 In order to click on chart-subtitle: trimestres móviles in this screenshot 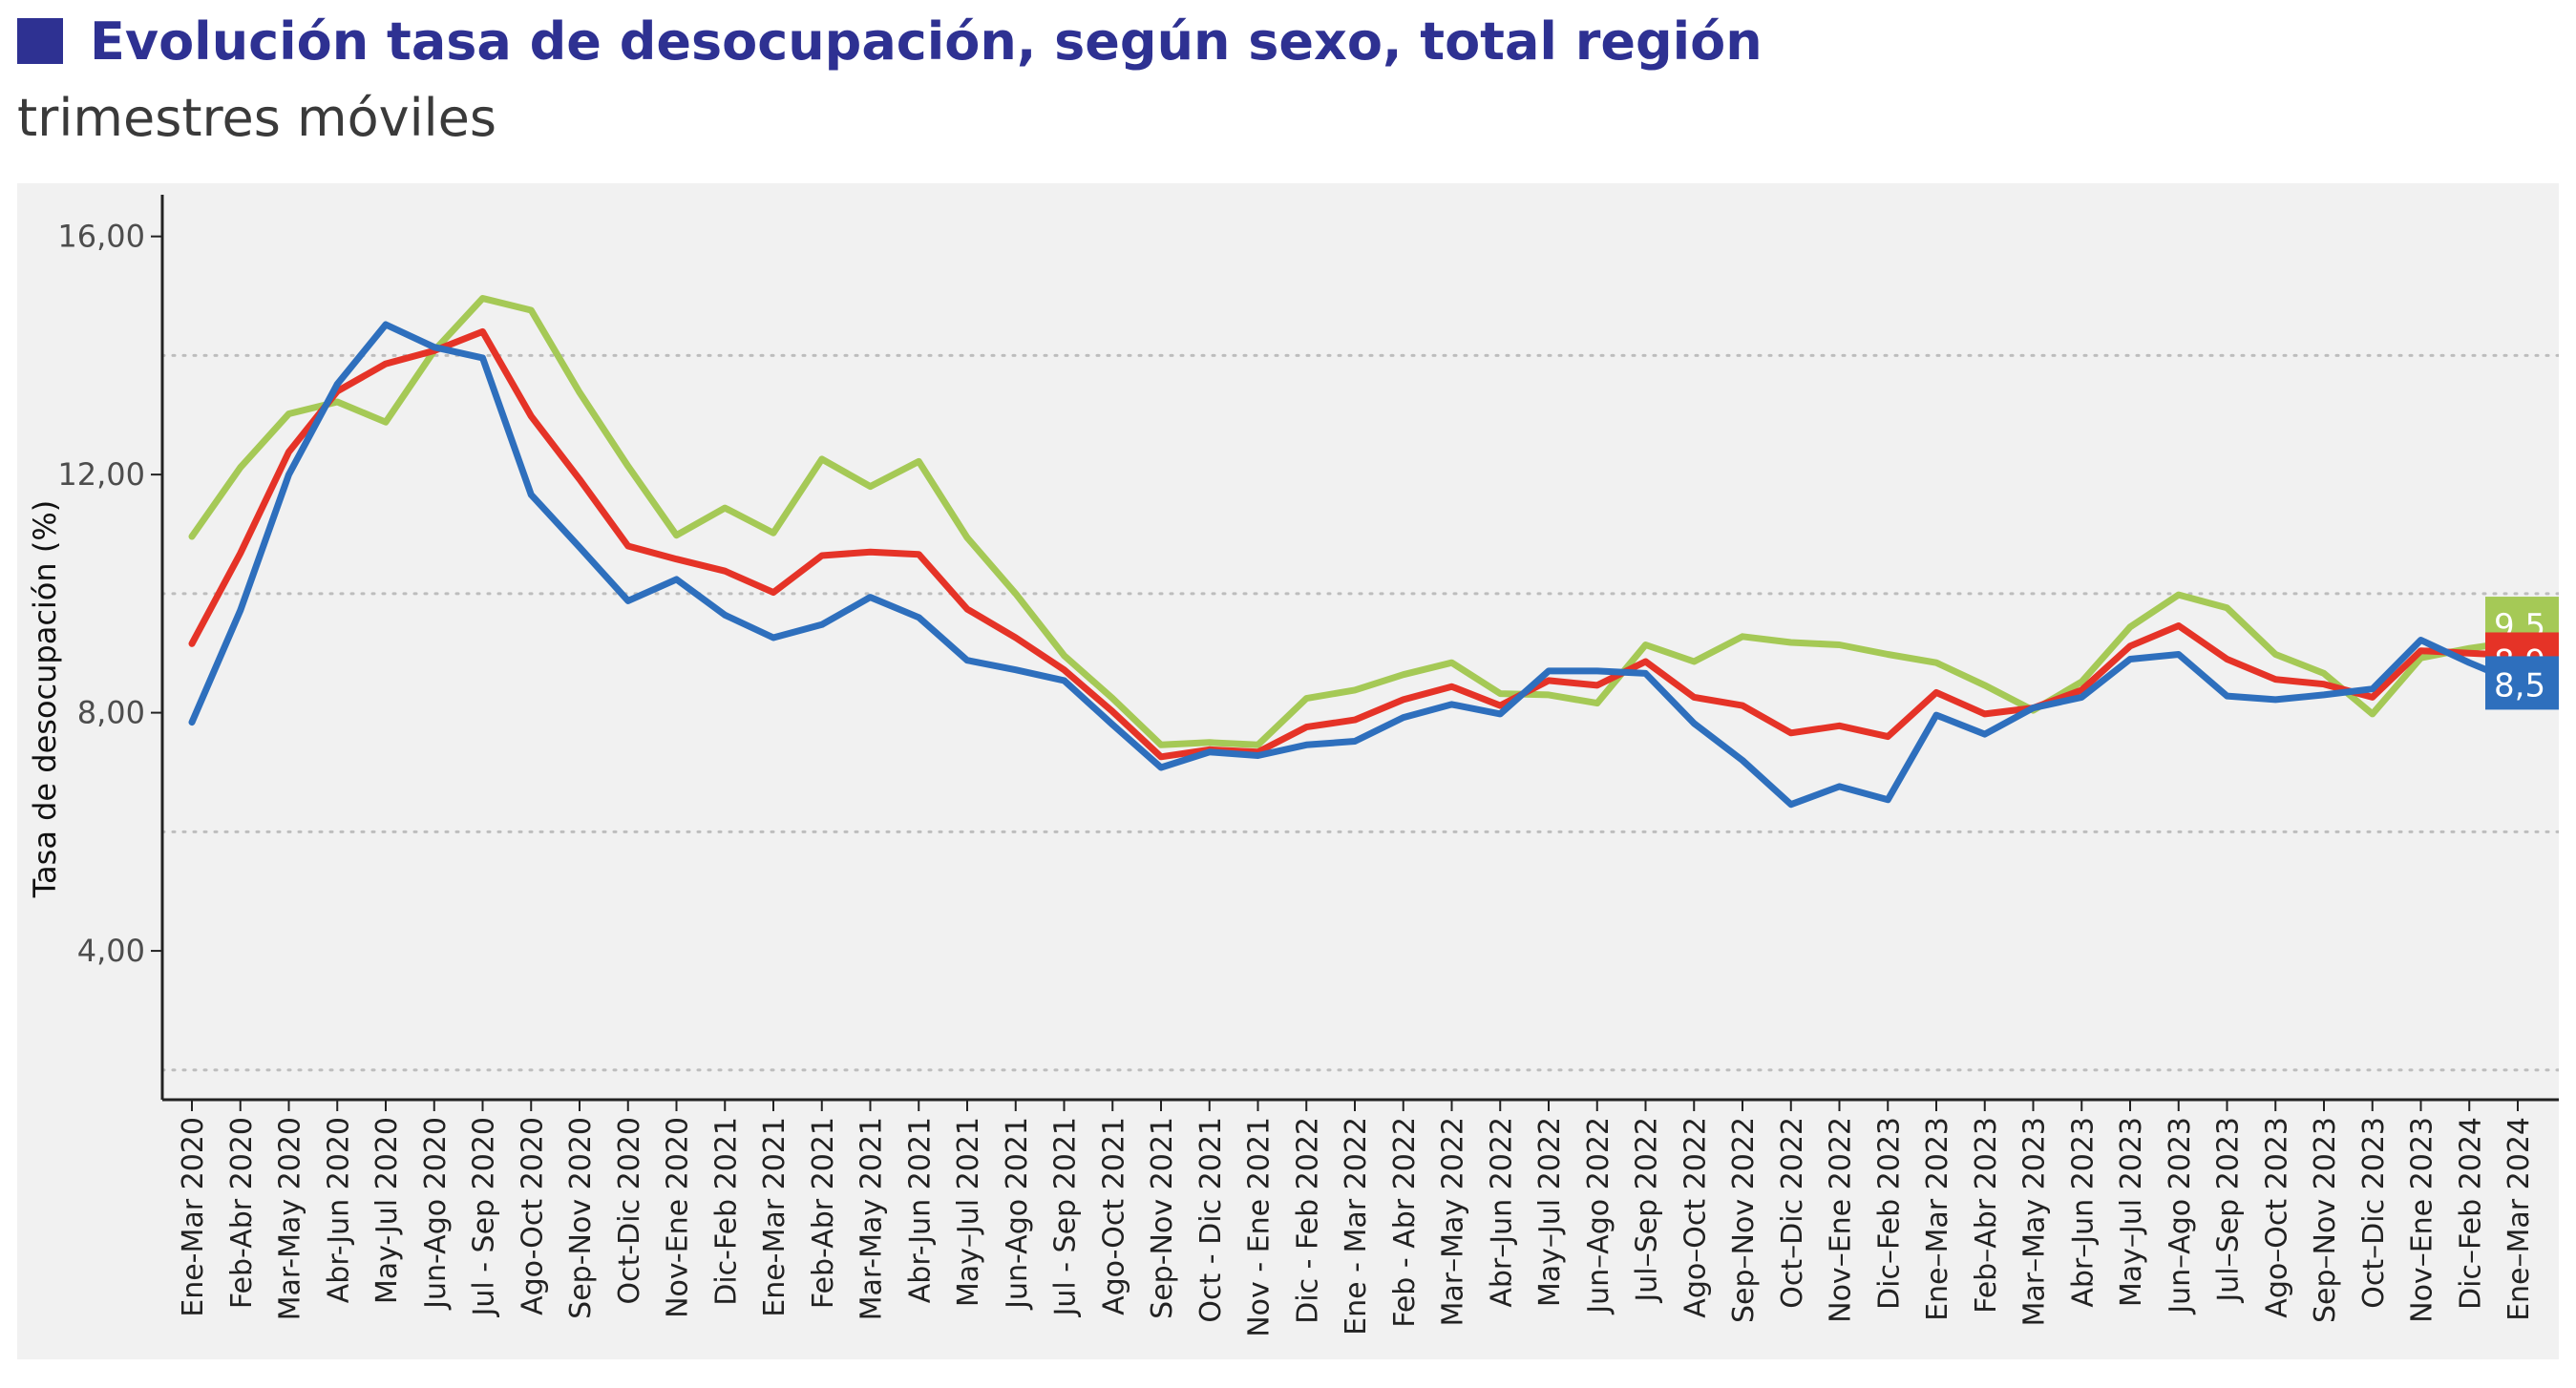, I will do `click(257, 118)`.